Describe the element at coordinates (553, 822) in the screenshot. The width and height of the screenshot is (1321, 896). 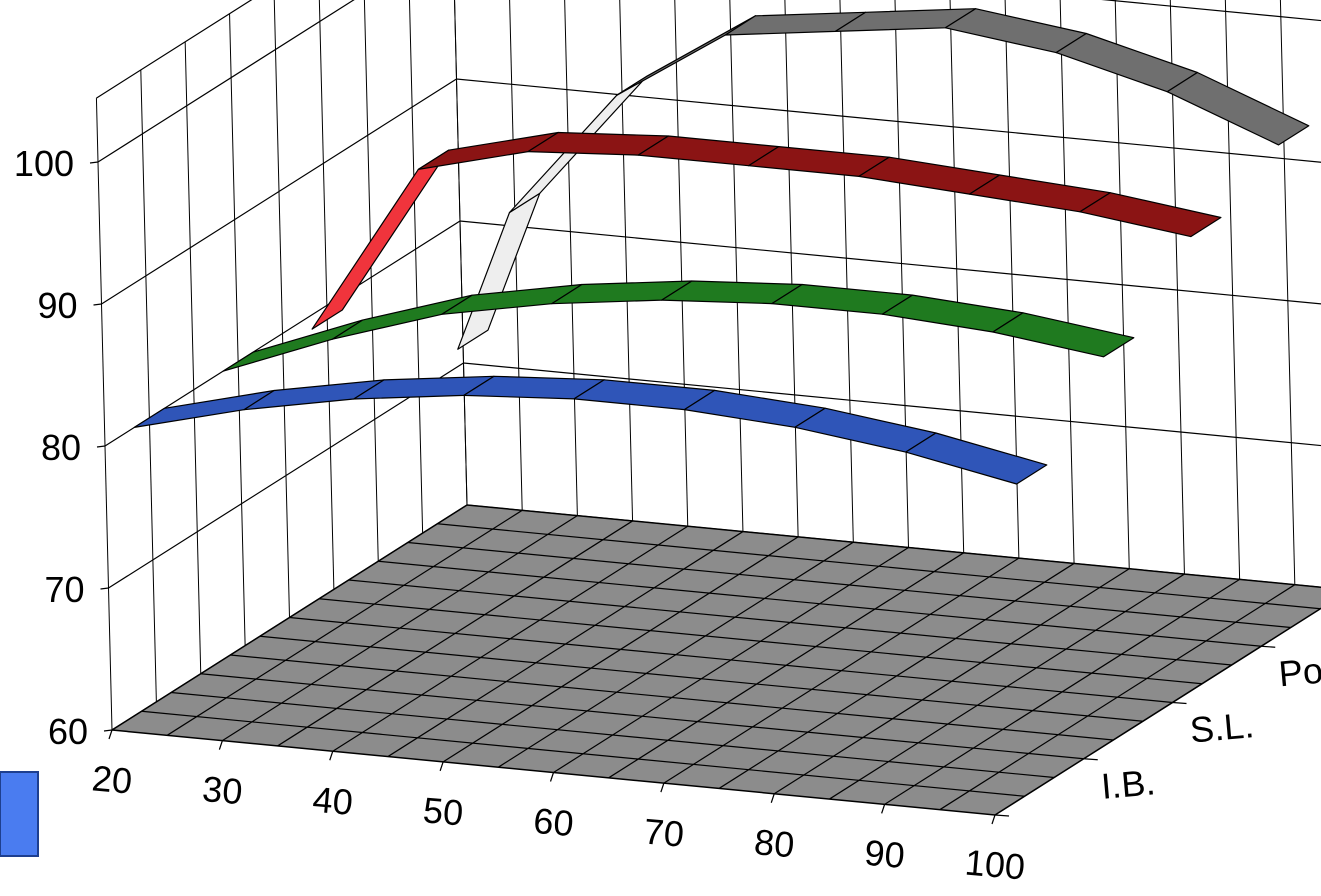
I see `x-tick-label: 60` at that location.